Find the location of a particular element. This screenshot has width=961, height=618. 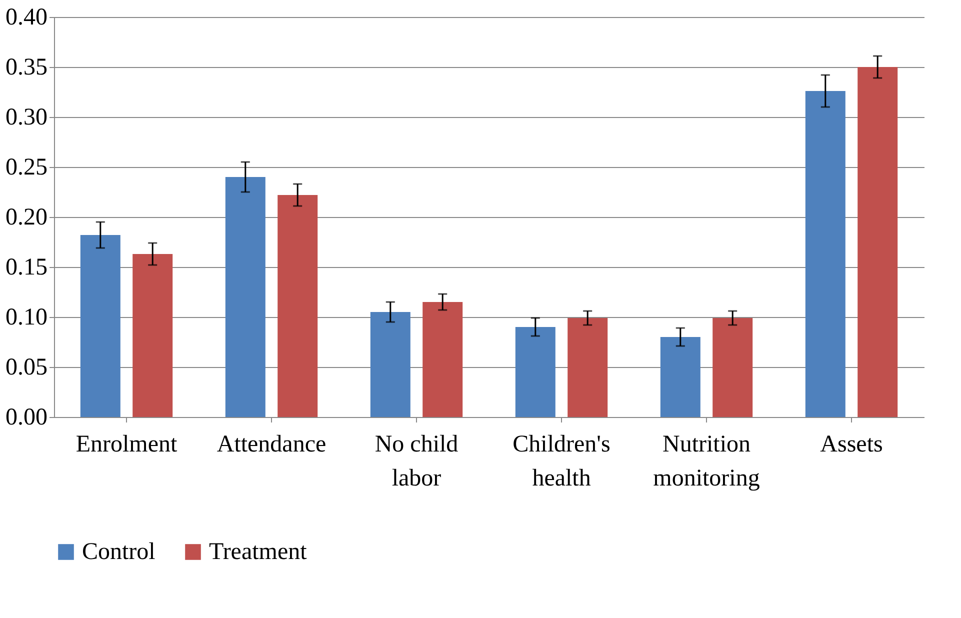

legend-label: Control is located at coordinates (119, 552).